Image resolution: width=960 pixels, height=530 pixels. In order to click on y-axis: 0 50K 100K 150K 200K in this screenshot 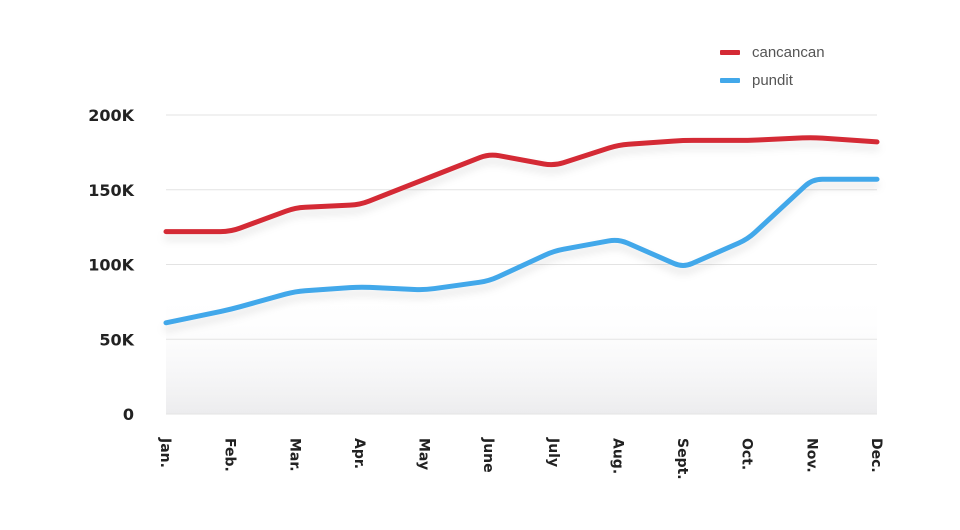, I will do `click(111, 265)`.